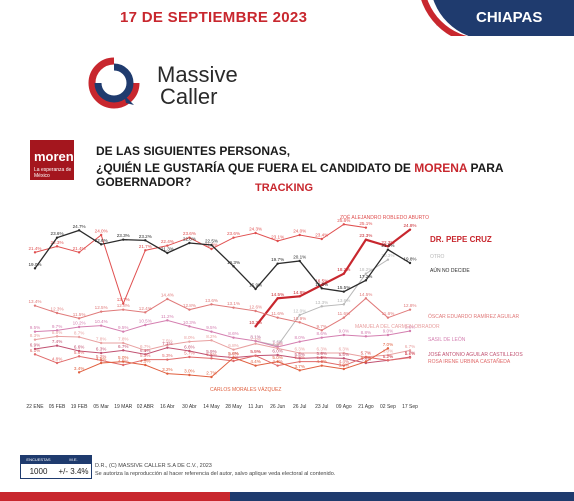 The height and width of the screenshot is (501, 574). Describe the element at coordinates (255, 351) in the screenshot. I see `data-label: 5.9%` at that location.